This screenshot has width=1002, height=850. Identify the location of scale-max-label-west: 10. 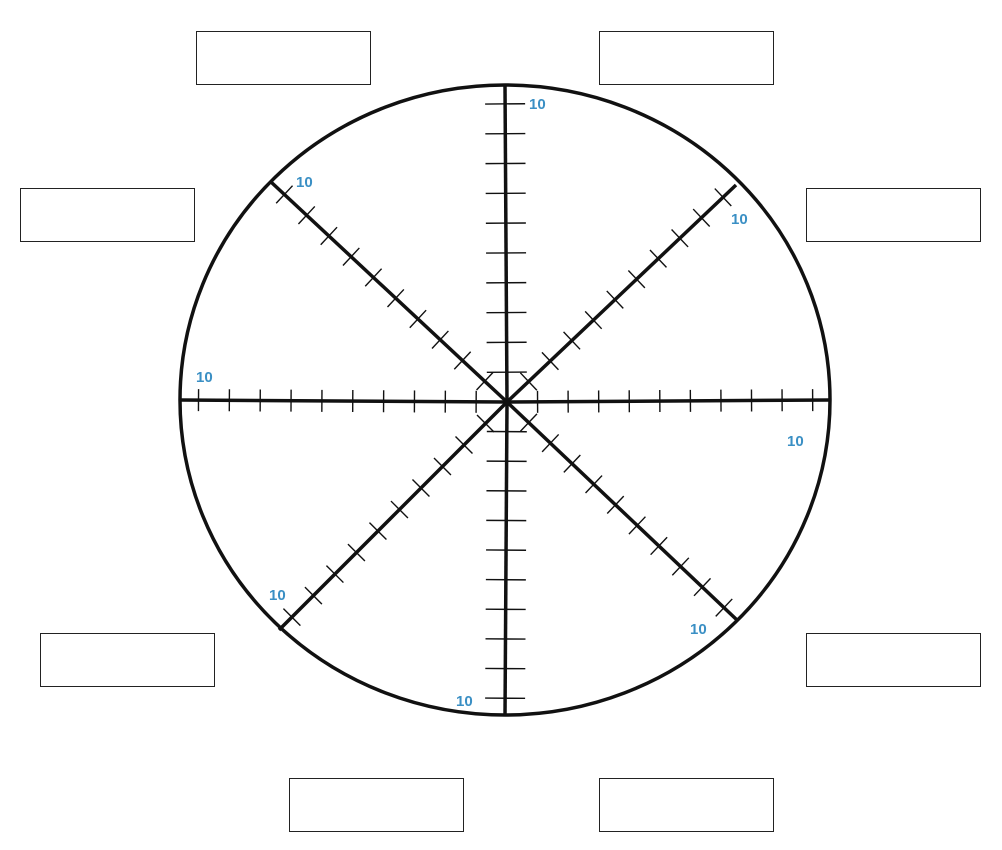
(204, 377).